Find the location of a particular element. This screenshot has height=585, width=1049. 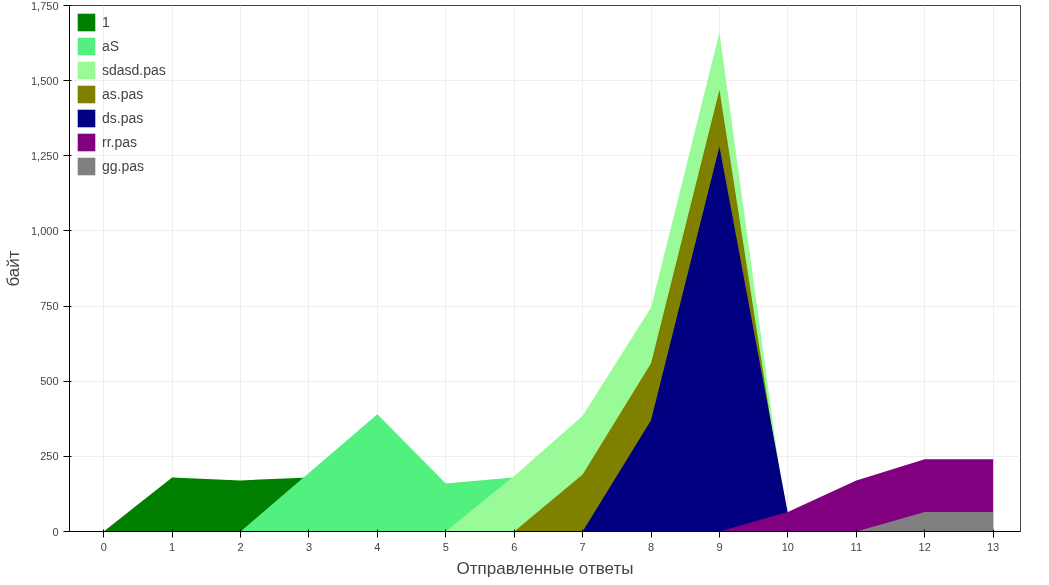

y-tick-label: 1,500 is located at coordinates (44, 80).